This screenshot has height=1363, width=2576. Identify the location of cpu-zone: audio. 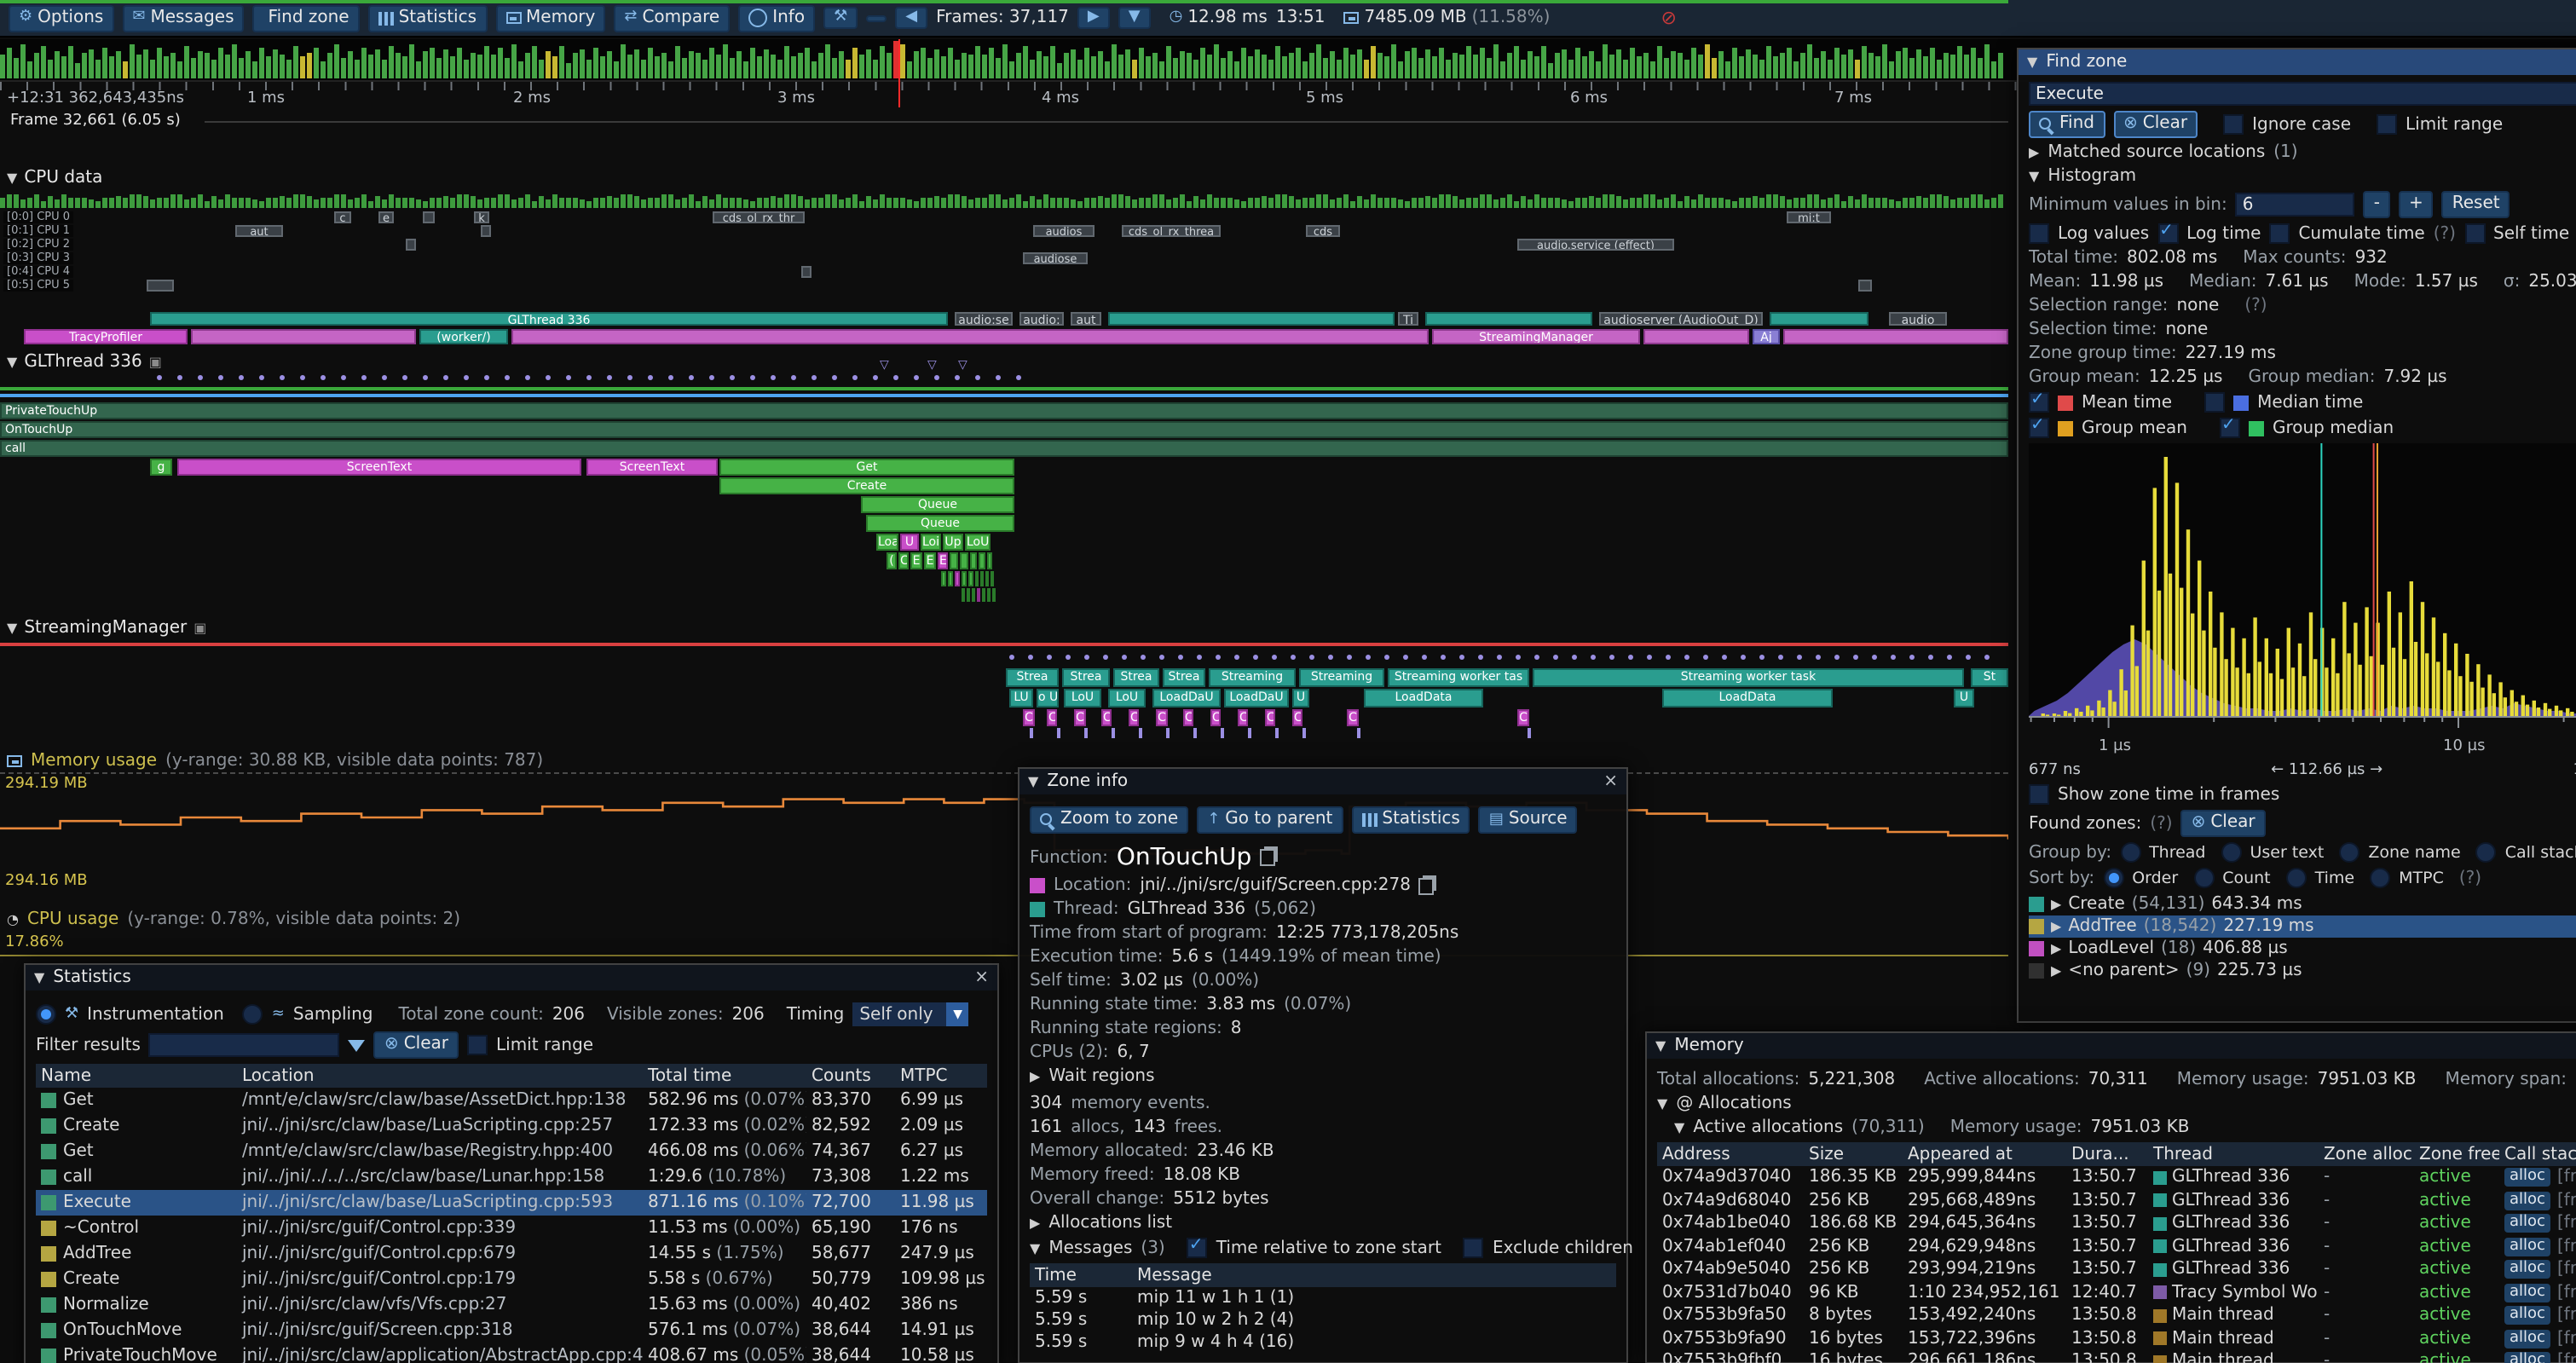
(1918, 319).